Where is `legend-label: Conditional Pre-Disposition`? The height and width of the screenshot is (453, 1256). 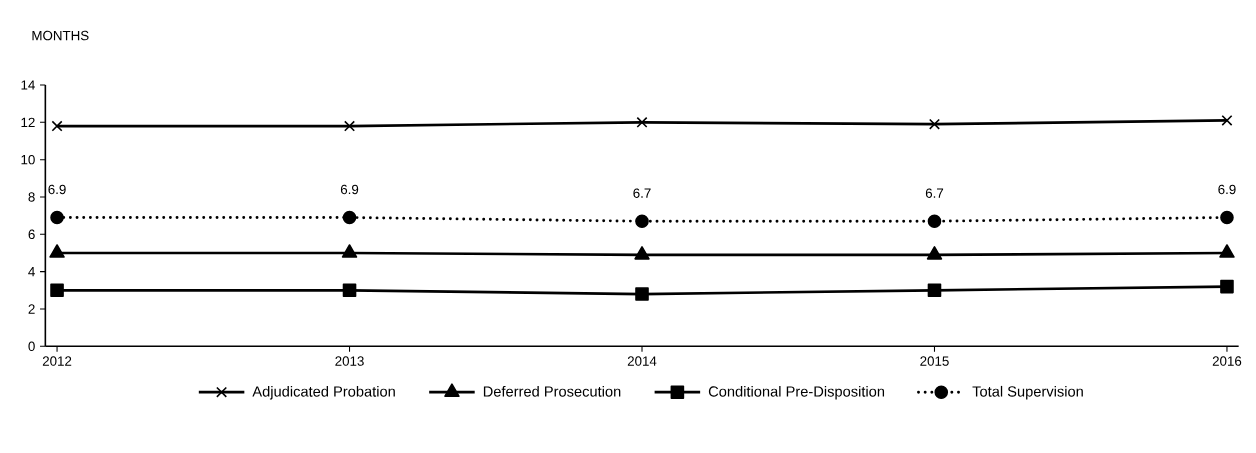
legend-label: Conditional Pre-Disposition is located at coordinates (796, 392).